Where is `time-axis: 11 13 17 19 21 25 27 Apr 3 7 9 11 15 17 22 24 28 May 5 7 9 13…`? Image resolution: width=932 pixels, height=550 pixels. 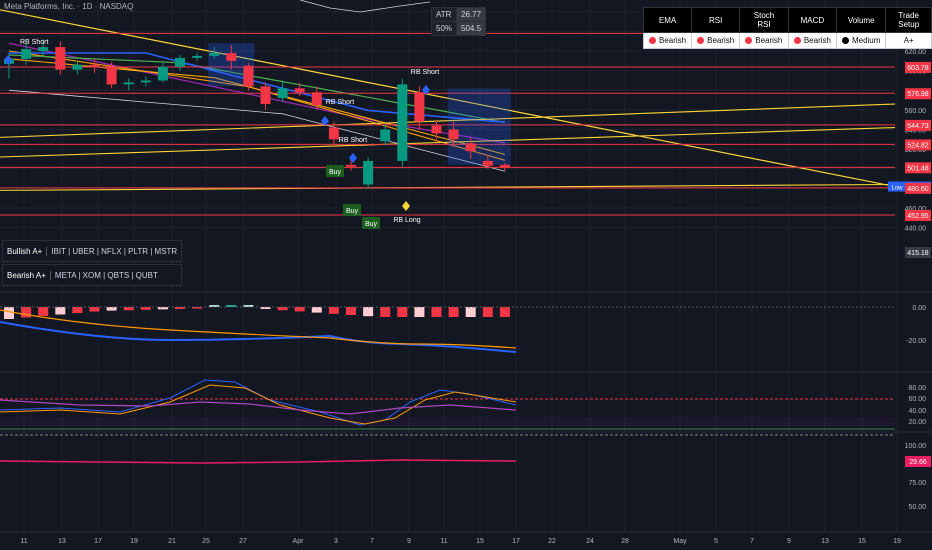 time-axis: 11 13 17 19 21 25 27 Apr 3 7 9 11 15 17 22 24 28 May 5 7 9 13… is located at coordinates (466, 538).